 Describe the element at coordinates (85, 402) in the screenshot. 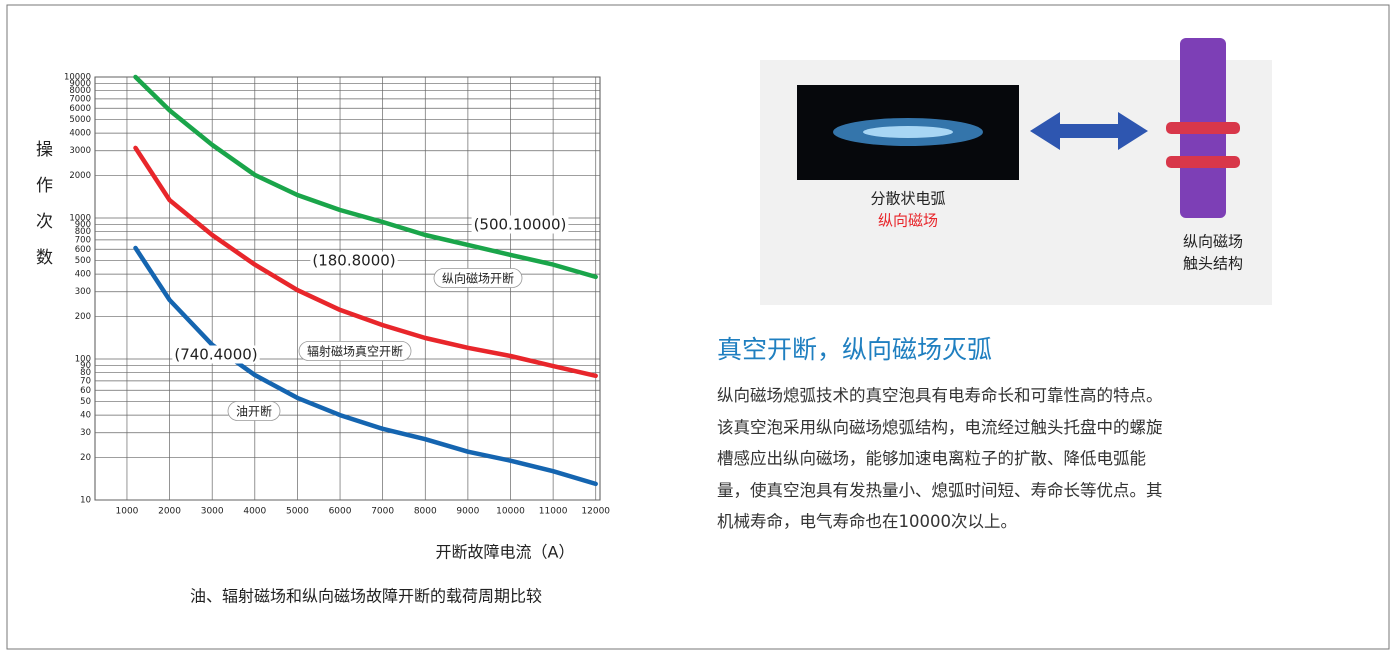

I see `y-tick-label: 50` at that location.